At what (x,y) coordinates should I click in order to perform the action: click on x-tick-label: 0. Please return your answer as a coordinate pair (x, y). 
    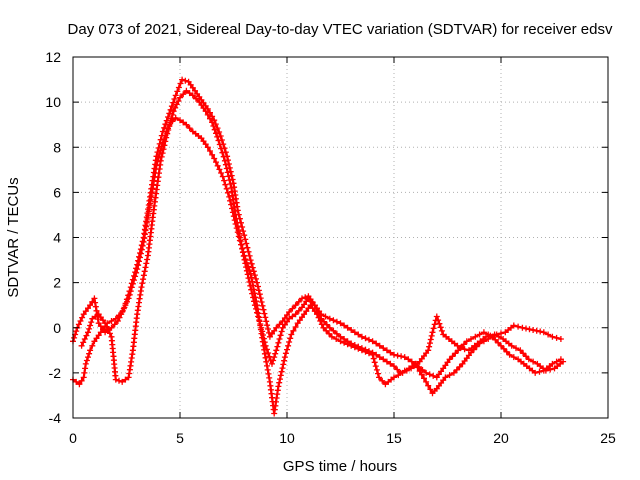
    Looking at the image, I should click on (73, 438).